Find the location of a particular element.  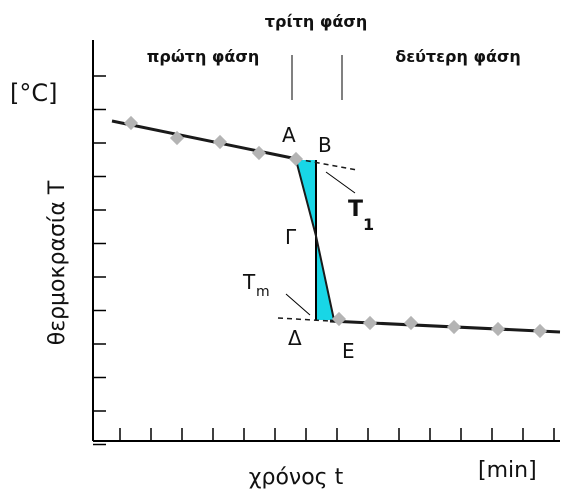

phase-first-label: πρώτη φάση is located at coordinates (203, 56).